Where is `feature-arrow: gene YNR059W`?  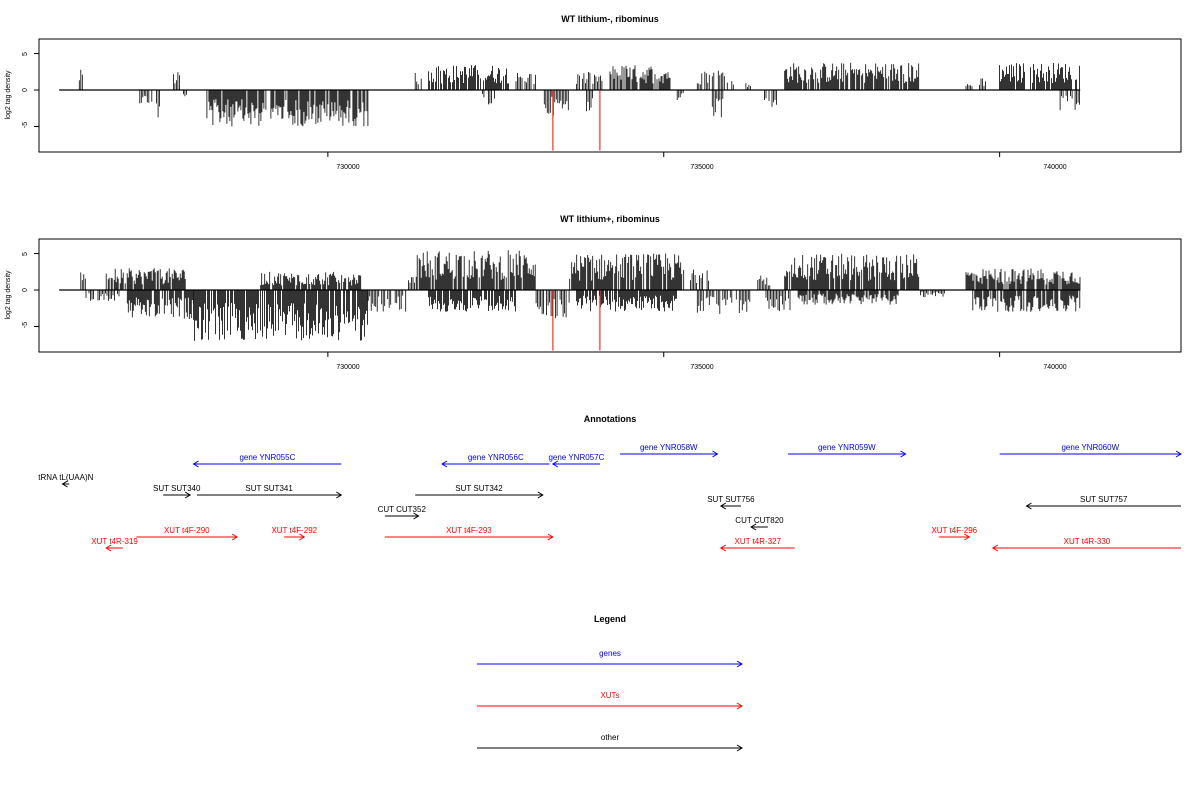 feature-arrow: gene YNR059W is located at coordinates (847, 450).